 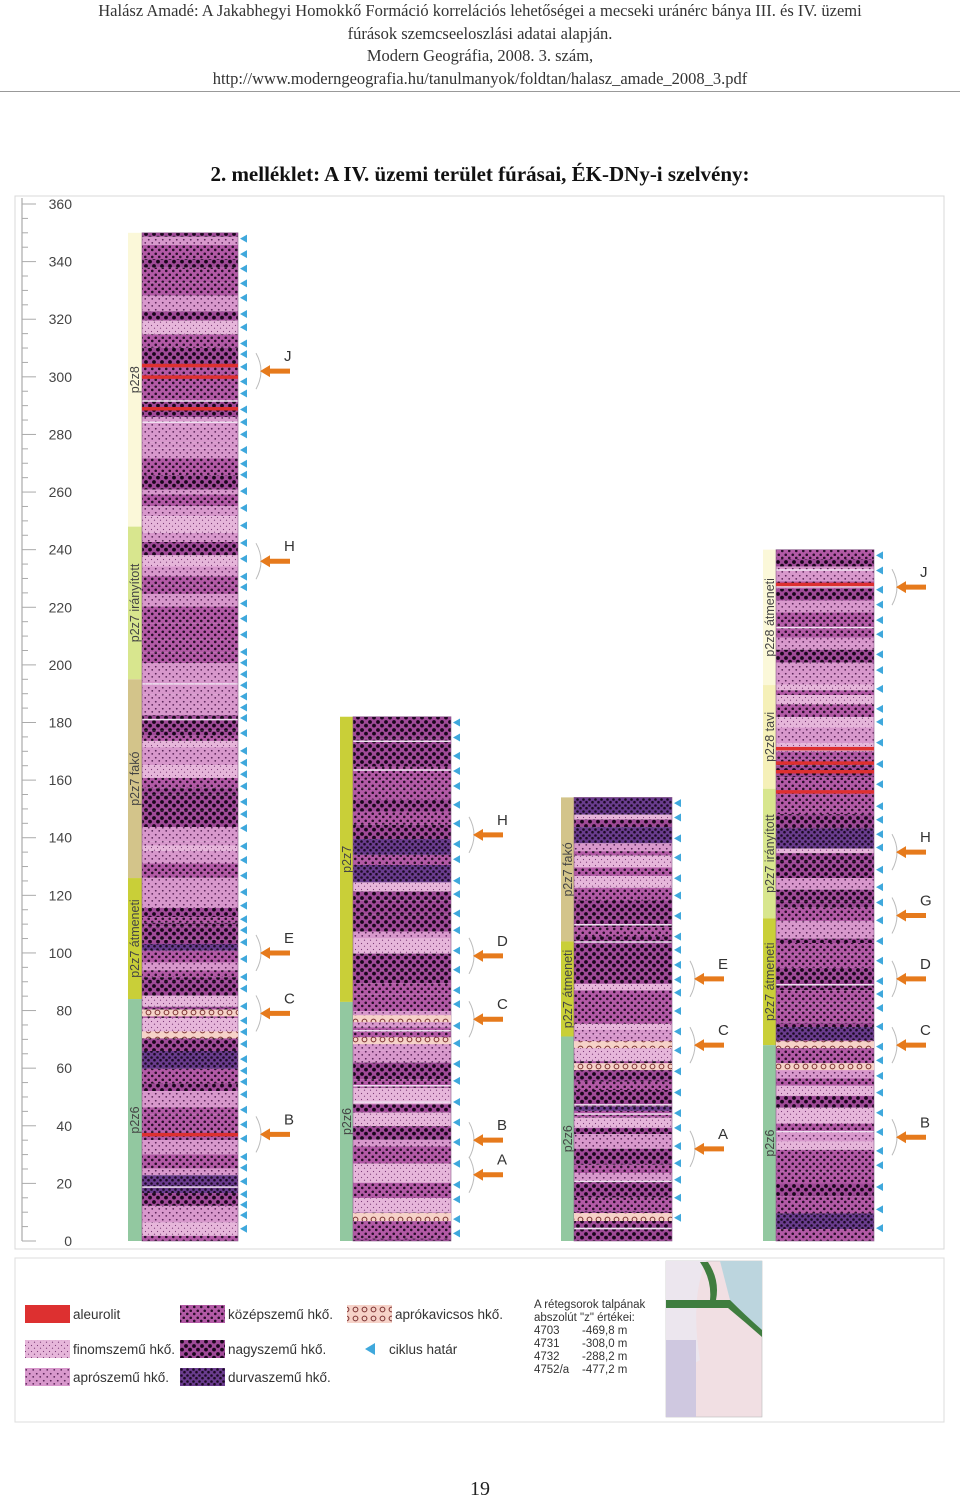 I want to click on inset-map-area, so click(x=741, y=1295).